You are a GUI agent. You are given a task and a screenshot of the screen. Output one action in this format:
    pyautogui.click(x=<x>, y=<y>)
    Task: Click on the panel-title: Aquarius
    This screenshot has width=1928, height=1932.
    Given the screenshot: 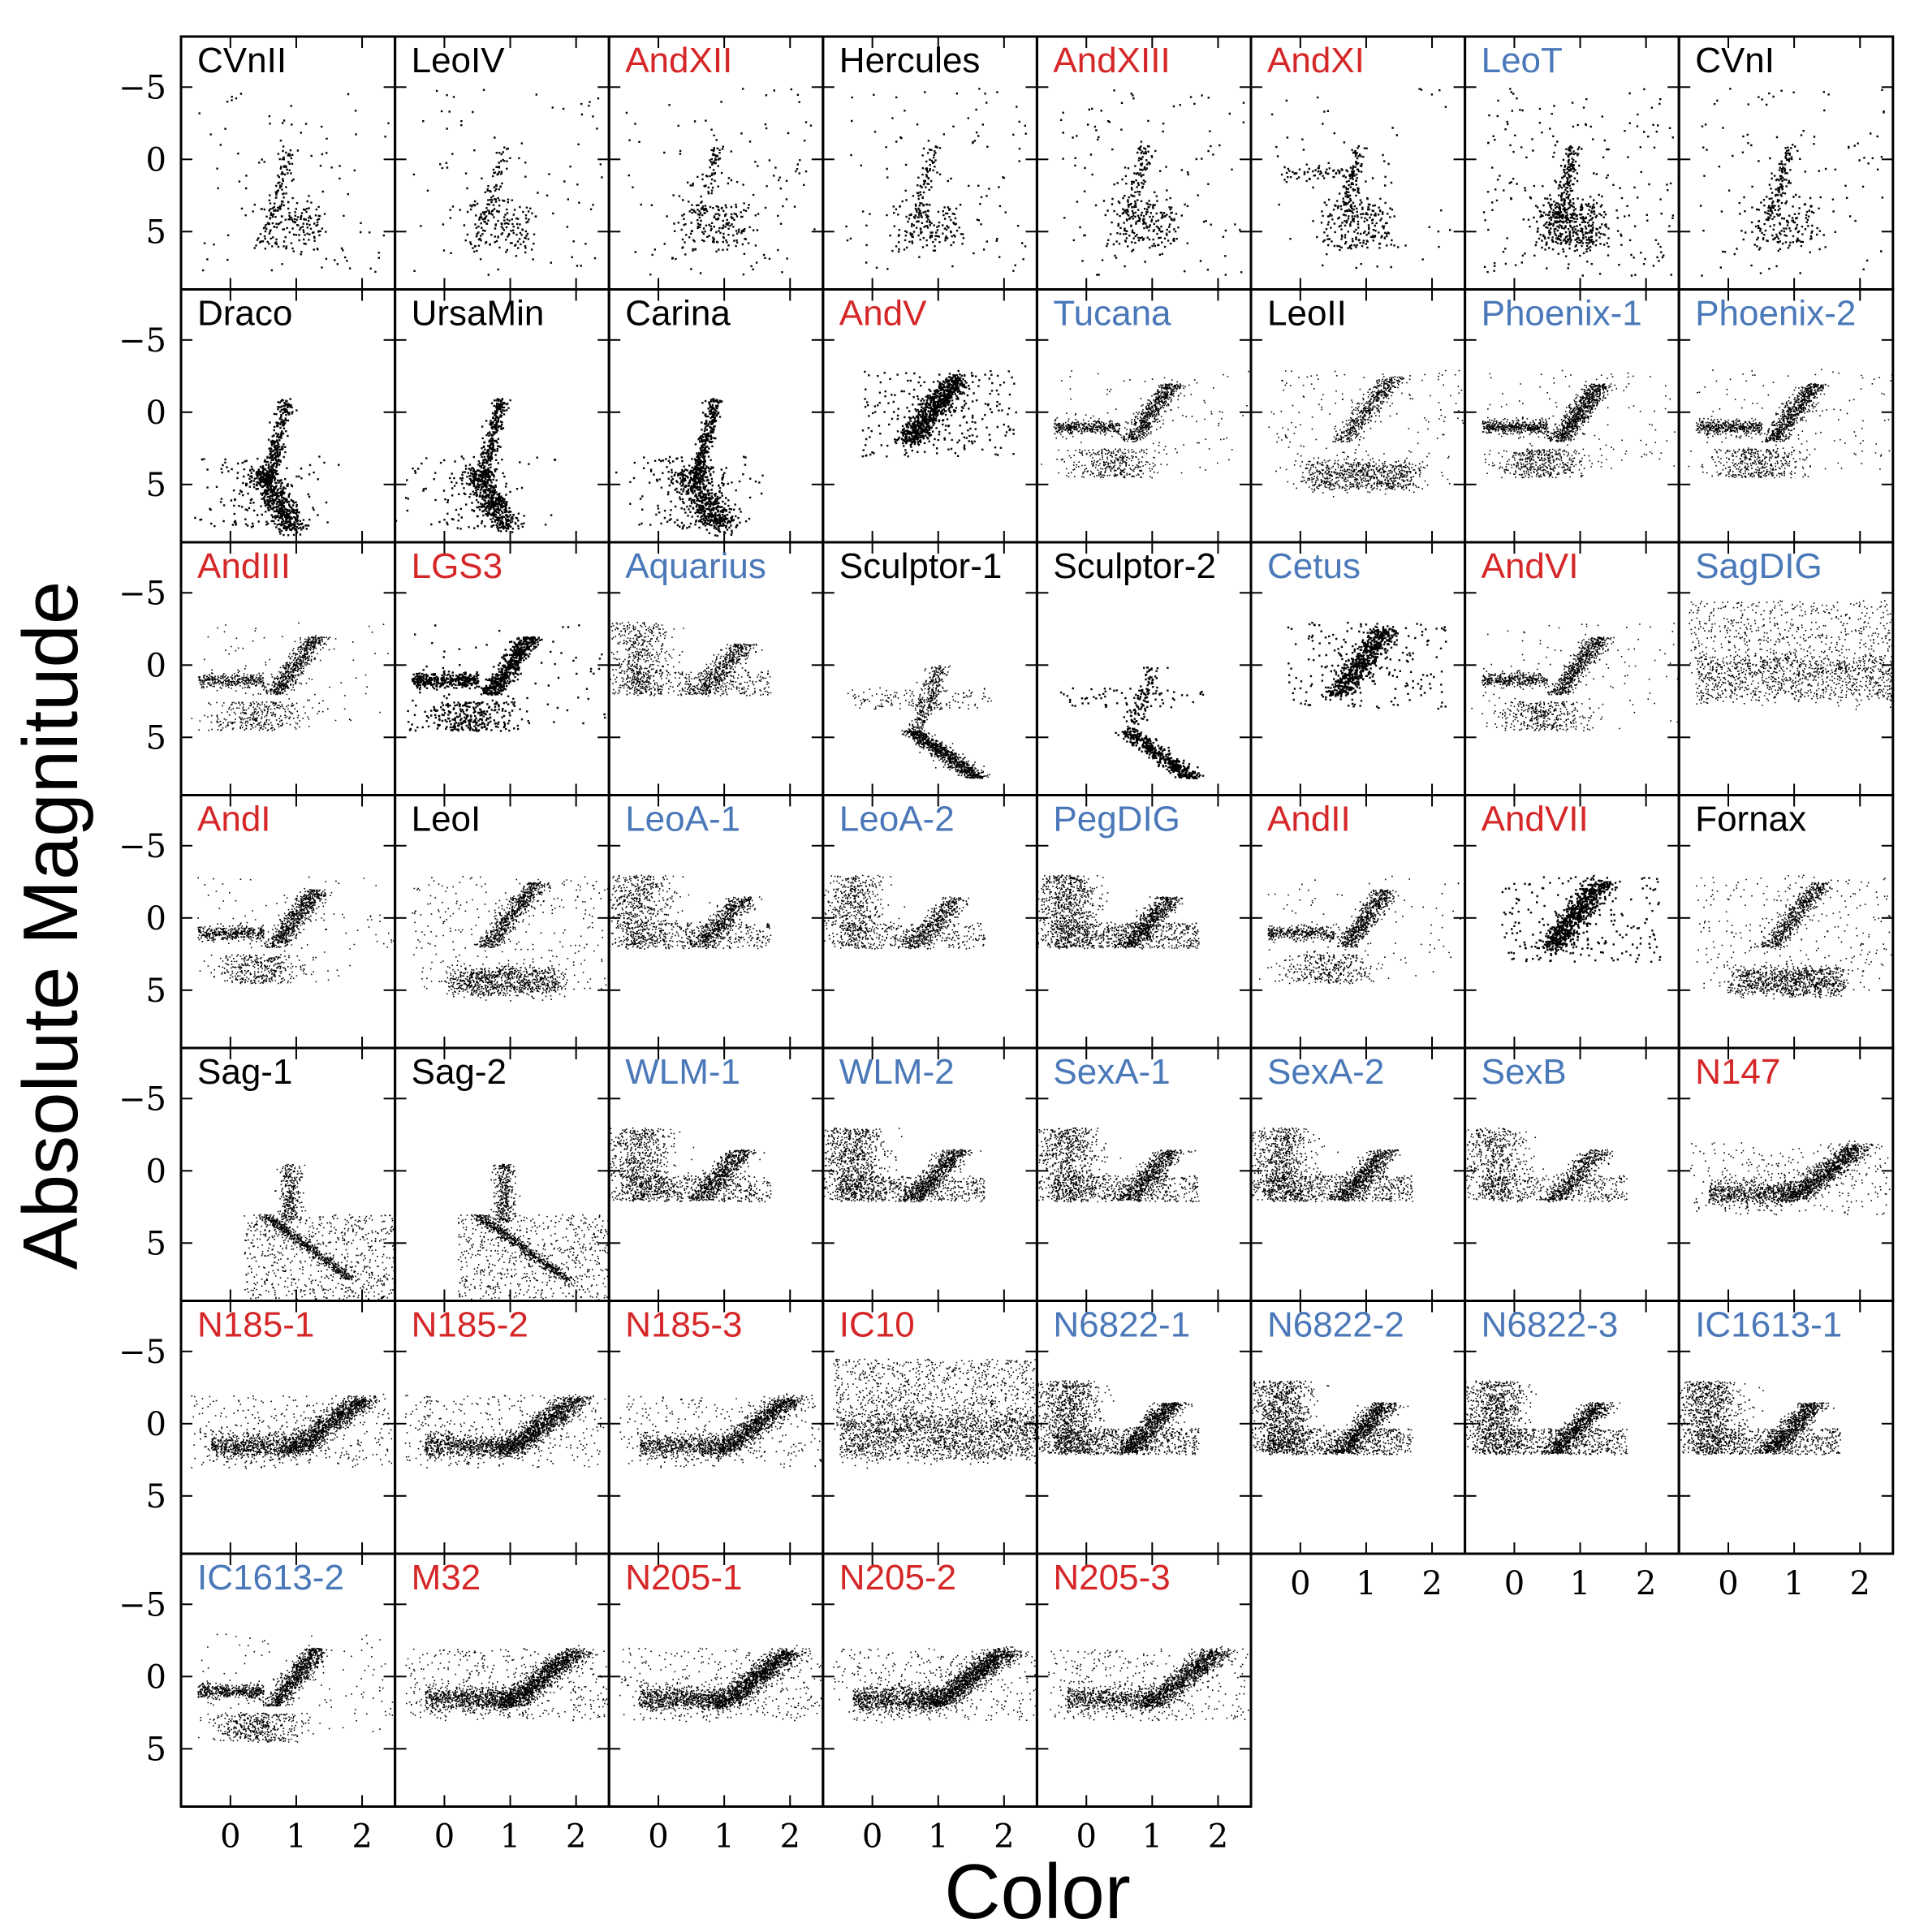 What is the action you would take?
    pyautogui.click(x=695, y=566)
    